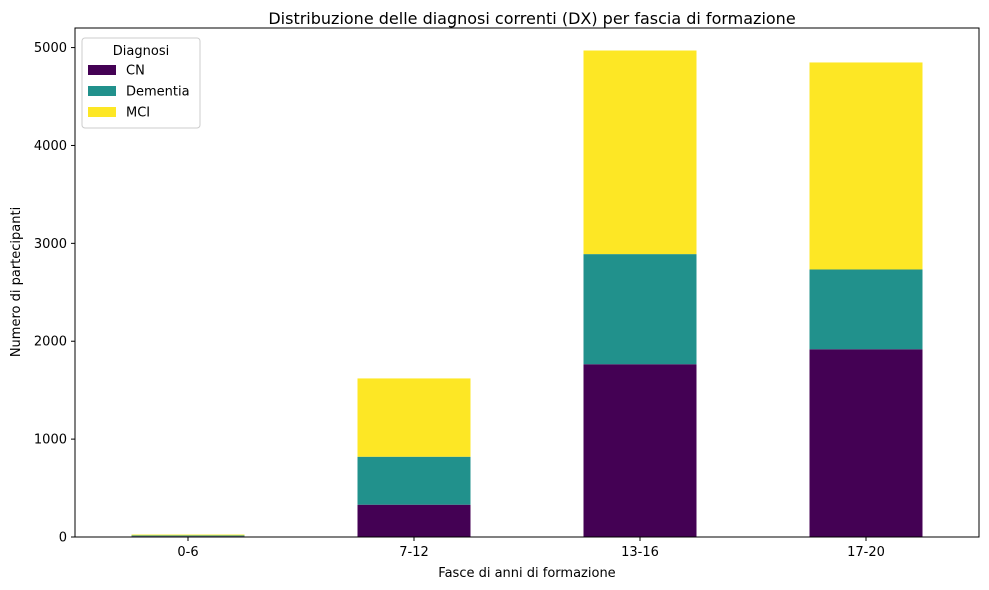 The image size is (989, 590). I want to click on y-tick-label: 5000, so click(50, 48).